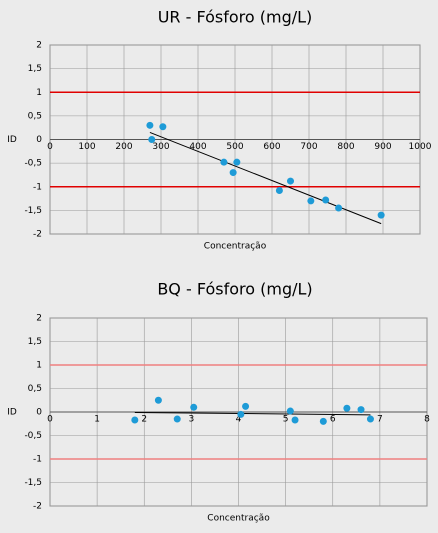 This screenshot has width=438, height=533. Describe the element at coordinates (271, 147) in the screenshot. I see `x-tick-label: 600` at that location.